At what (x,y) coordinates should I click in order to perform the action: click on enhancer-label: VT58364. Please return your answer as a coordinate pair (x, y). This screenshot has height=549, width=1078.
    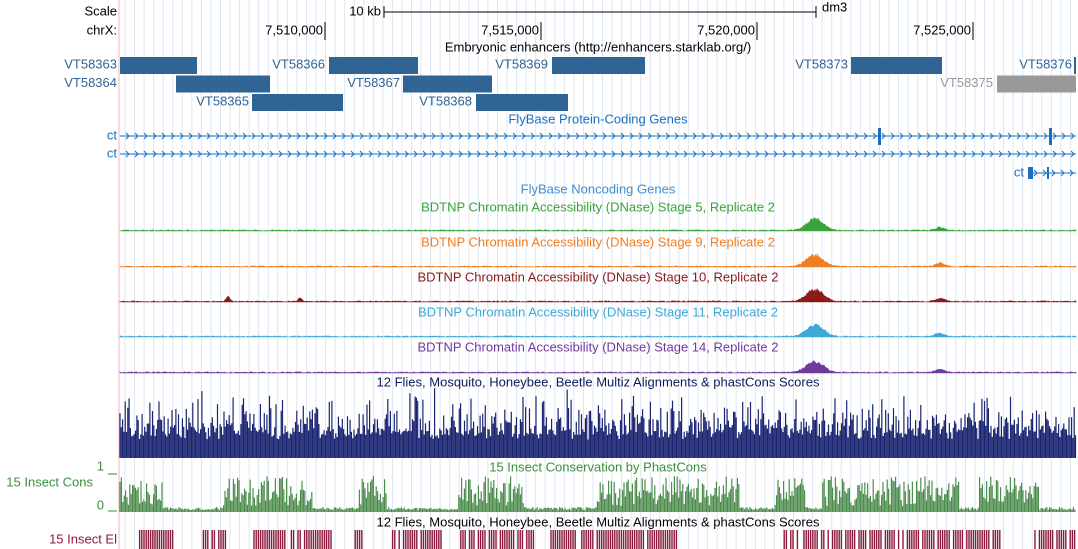
    Looking at the image, I should click on (90, 82).